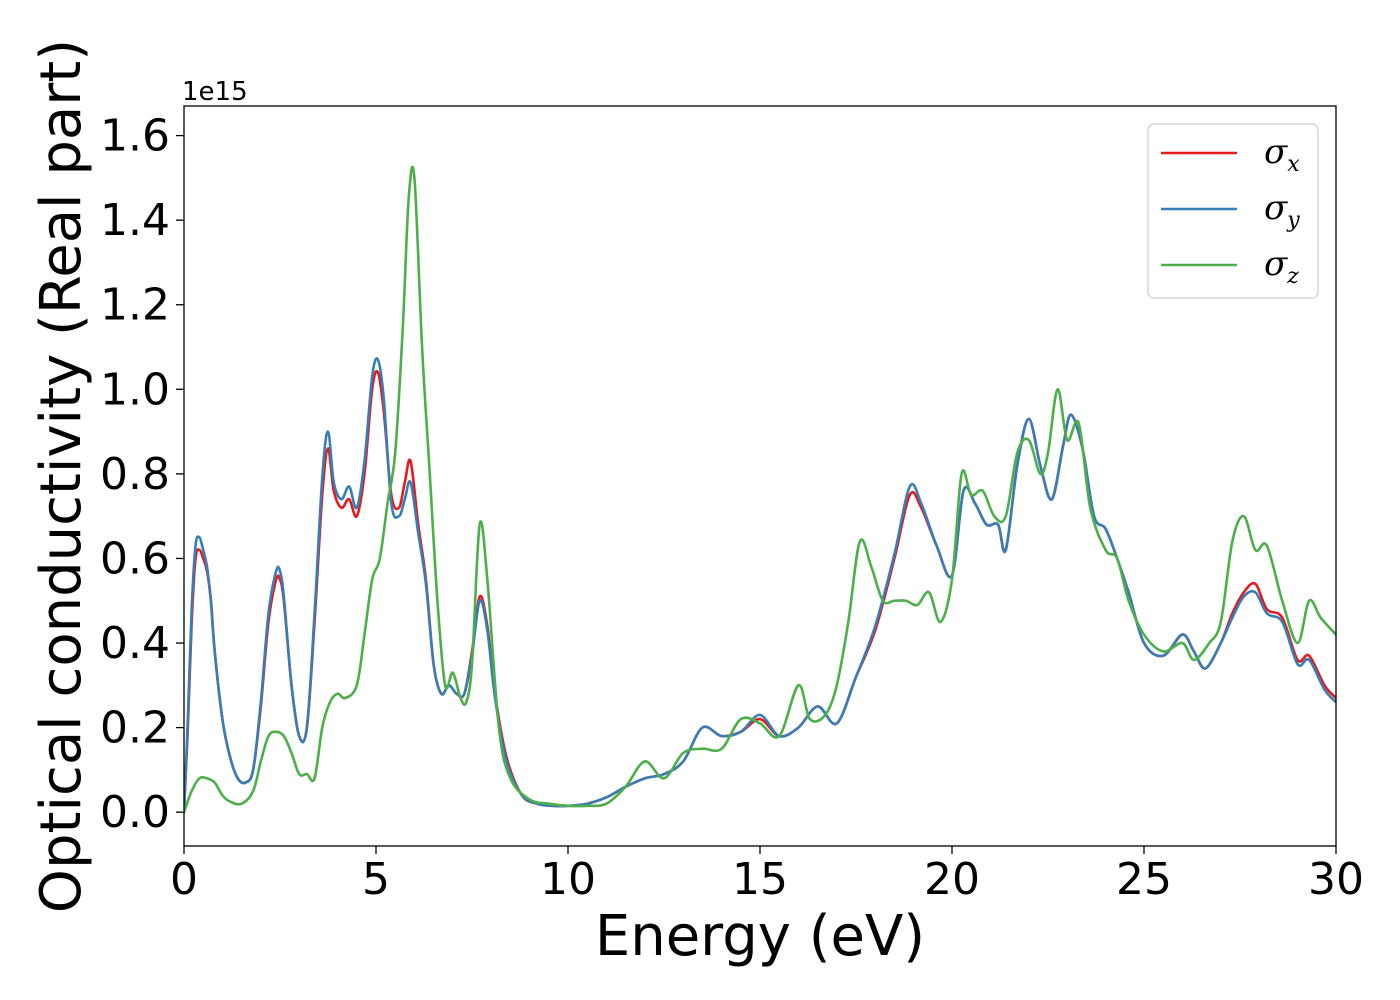 The image size is (1400, 1000). I want to click on x-axis-label: Energy (eV), so click(760, 936).